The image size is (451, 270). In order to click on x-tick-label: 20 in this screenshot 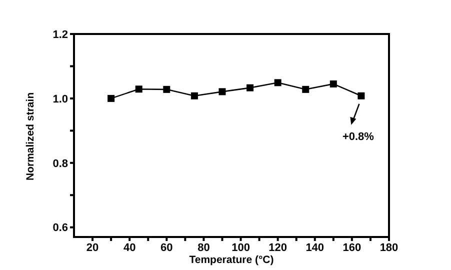, I will do `click(92, 248)`.